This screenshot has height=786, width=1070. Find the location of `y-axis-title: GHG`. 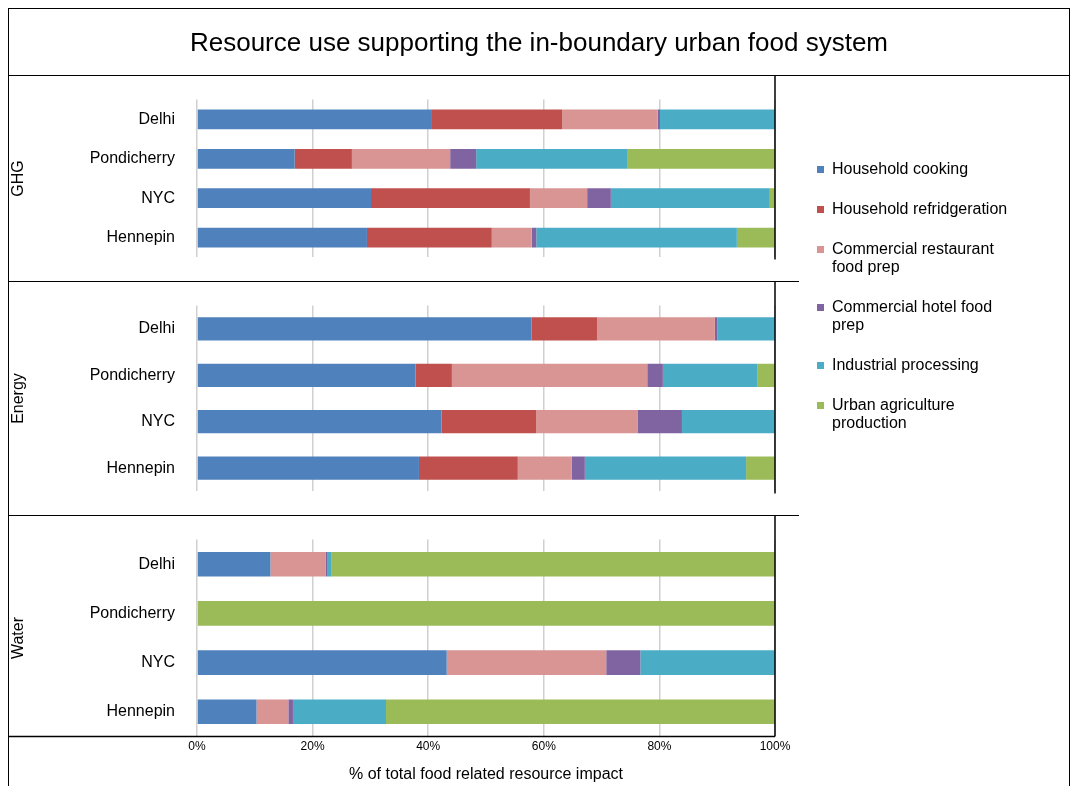

y-axis-title: GHG is located at coordinates (18, 178).